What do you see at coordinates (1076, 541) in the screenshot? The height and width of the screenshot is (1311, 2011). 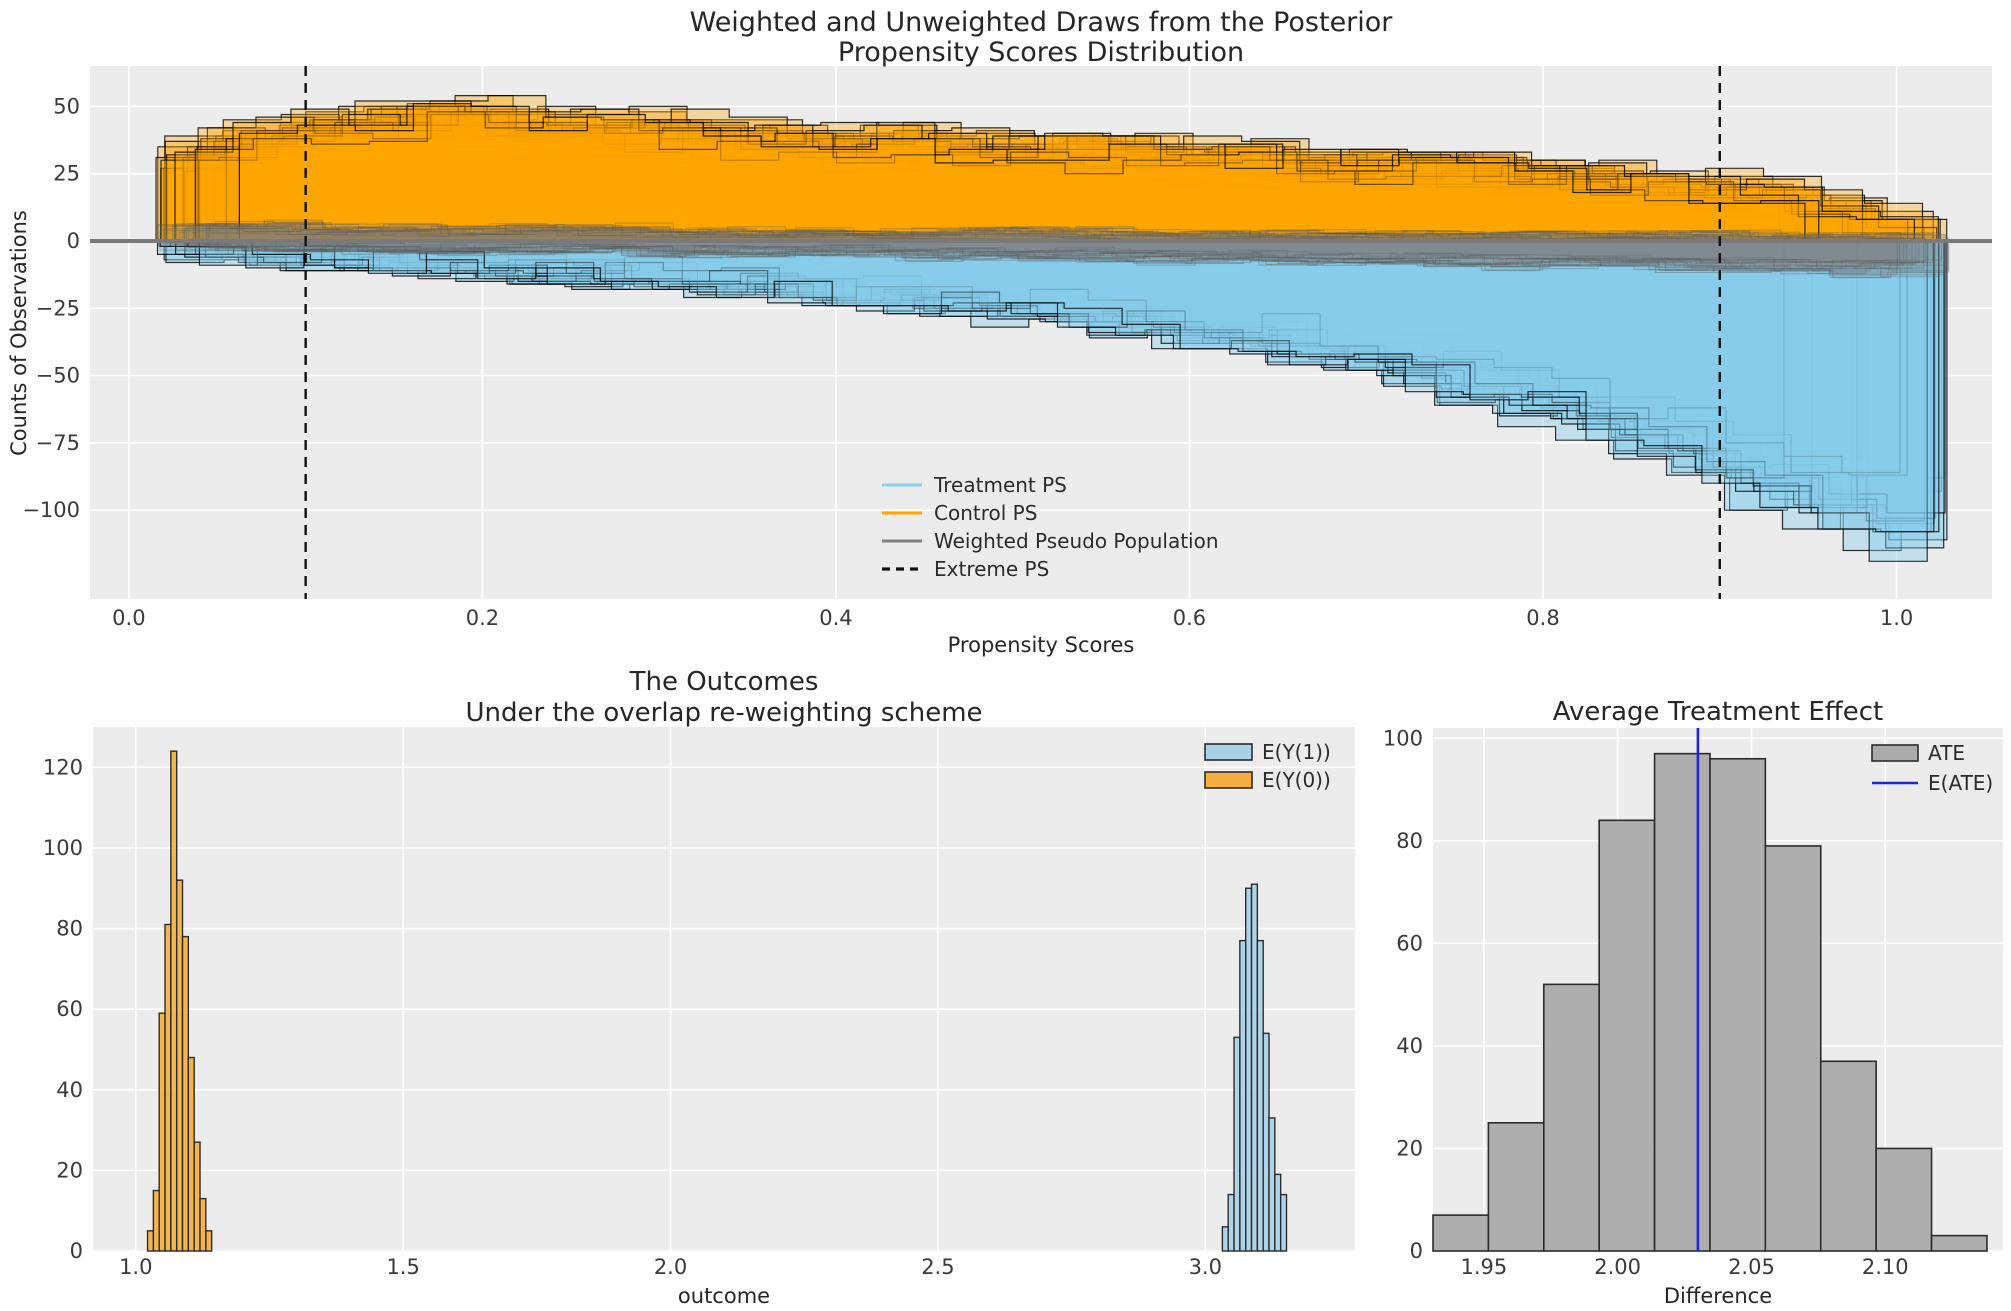 I see `legend-label-weighted-pseudo-population: Weighted Pseudo Population` at bounding box center [1076, 541].